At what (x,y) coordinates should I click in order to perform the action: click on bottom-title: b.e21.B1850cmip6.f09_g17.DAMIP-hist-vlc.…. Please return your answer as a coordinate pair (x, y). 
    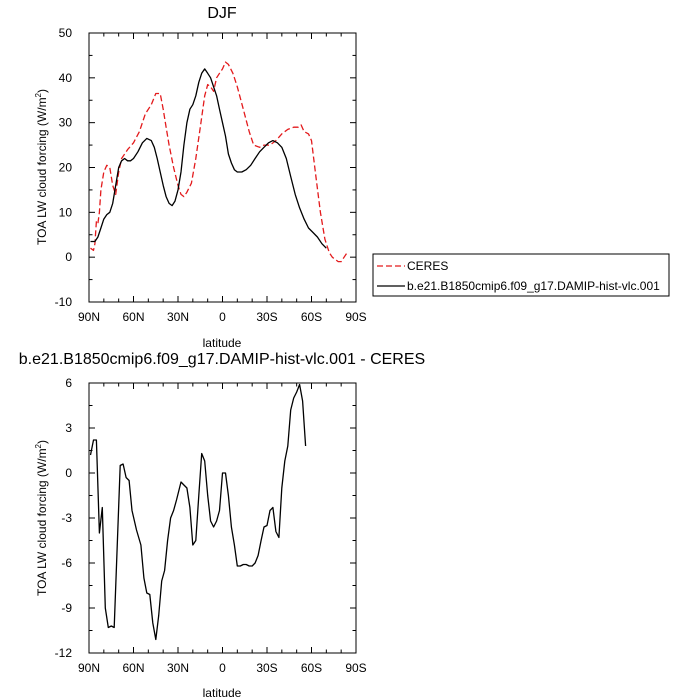
    Looking at the image, I should click on (222, 359).